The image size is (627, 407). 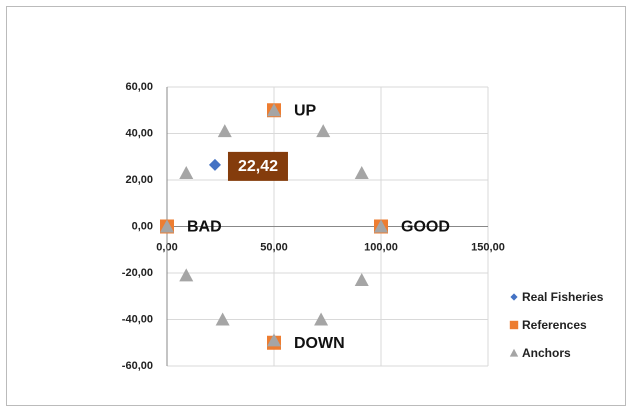 What do you see at coordinates (563, 297) in the screenshot?
I see `legend-label: Real Fisheries` at bounding box center [563, 297].